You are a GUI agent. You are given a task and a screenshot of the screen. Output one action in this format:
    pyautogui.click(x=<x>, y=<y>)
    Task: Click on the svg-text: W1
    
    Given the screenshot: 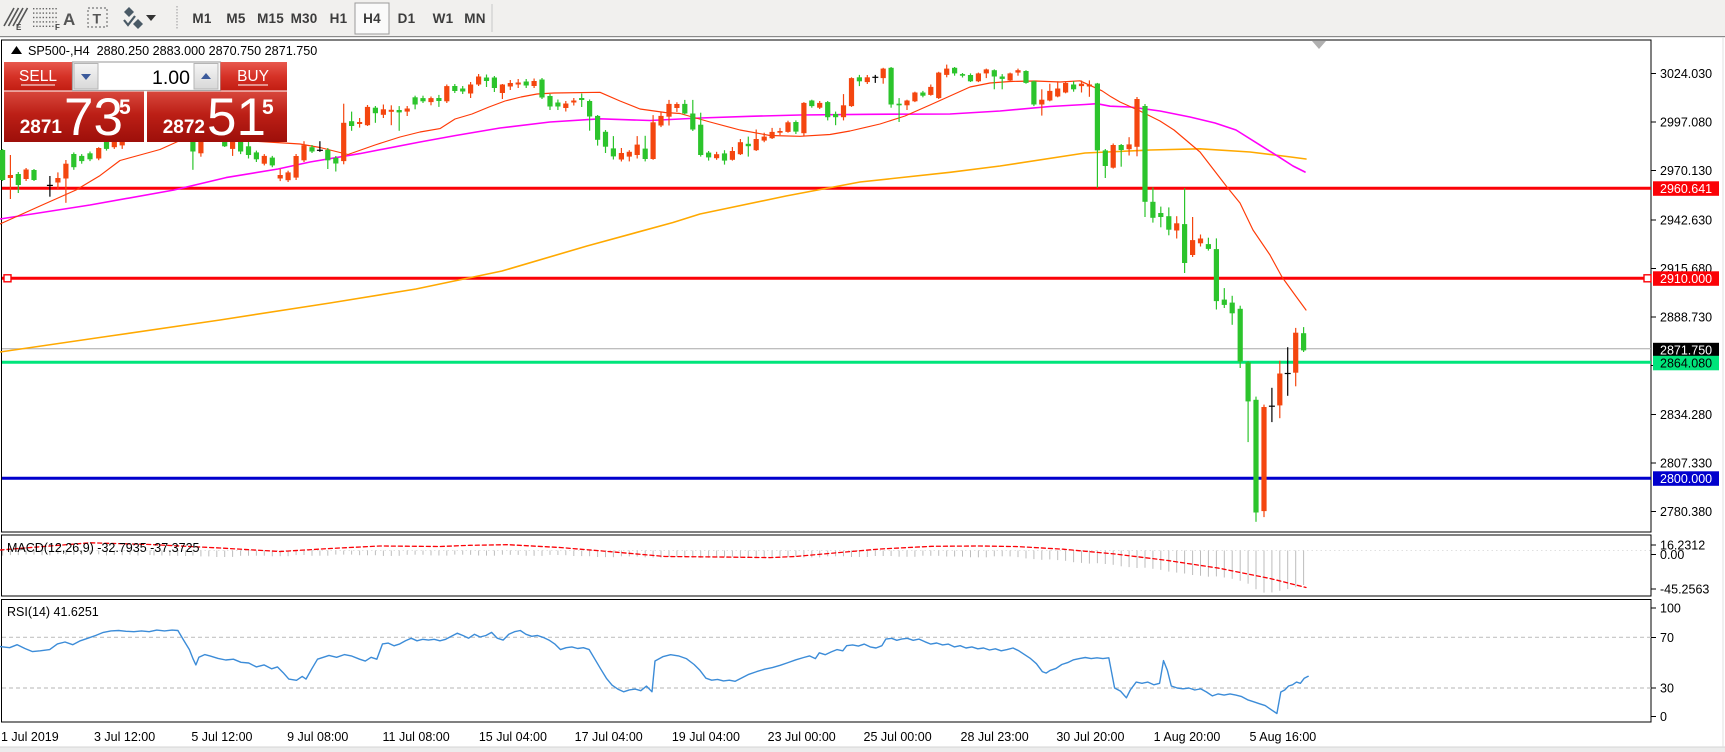 What is the action you would take?
    pyautogui.click(x=443, y=18)
    